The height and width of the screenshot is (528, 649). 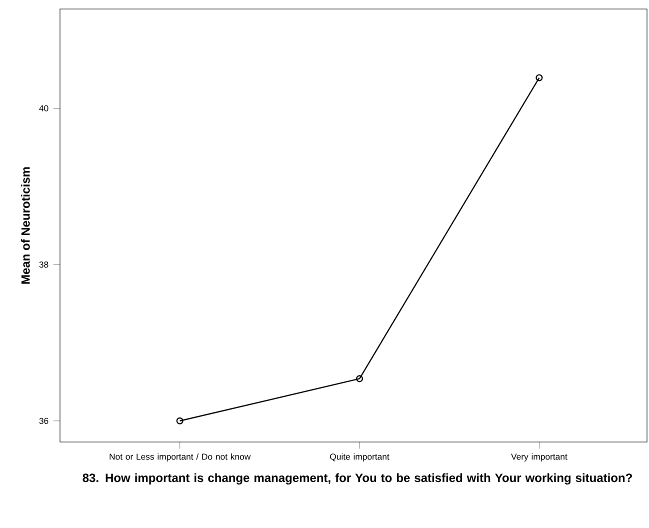 I want to click on x-tick-label: Very important, so click(x=539, y=457).